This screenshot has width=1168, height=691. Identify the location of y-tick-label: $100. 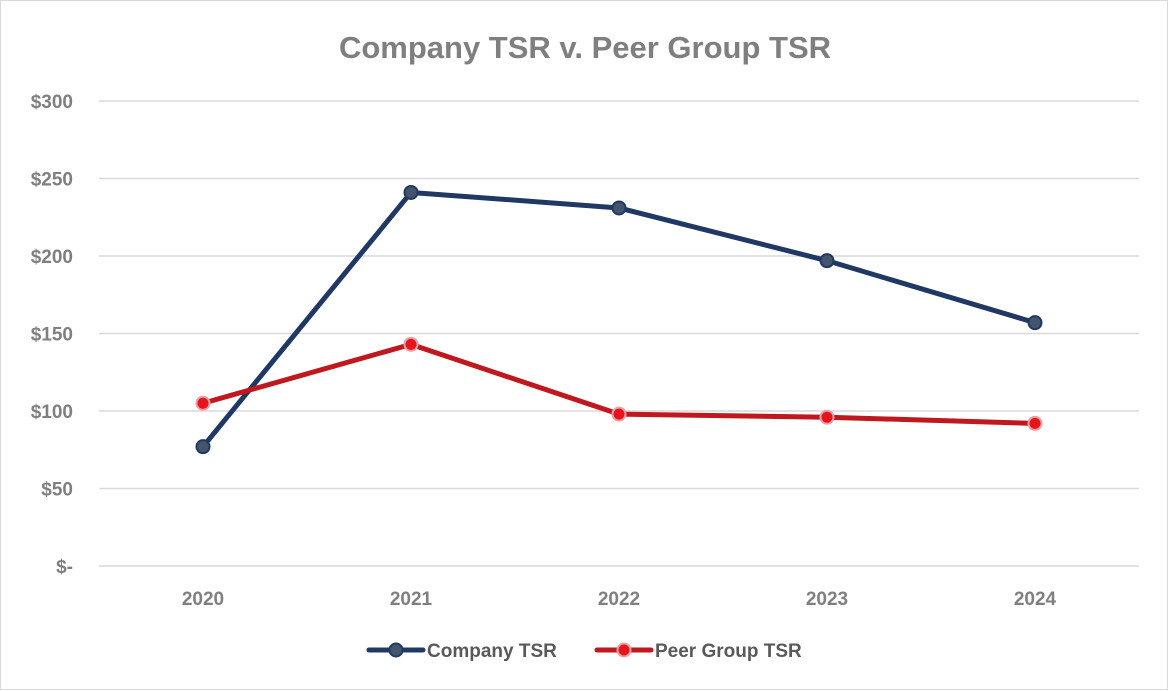
(52, 412).